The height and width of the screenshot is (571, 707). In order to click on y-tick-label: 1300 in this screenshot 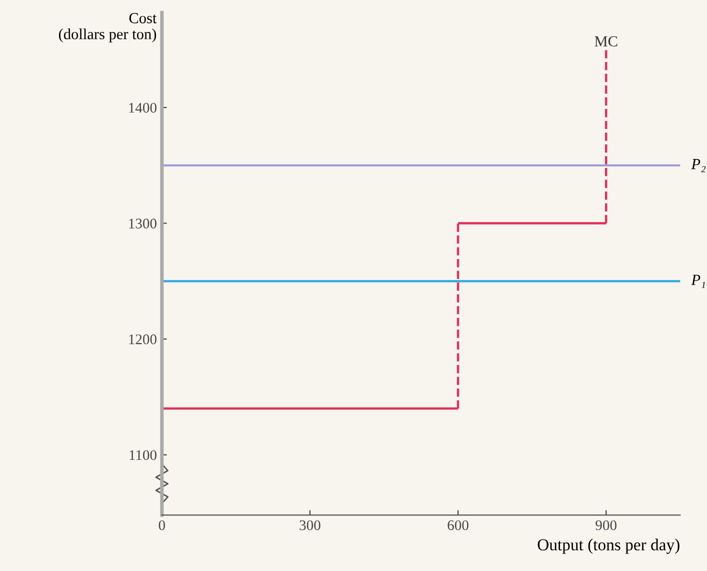, I will do `click(142, 223)`.